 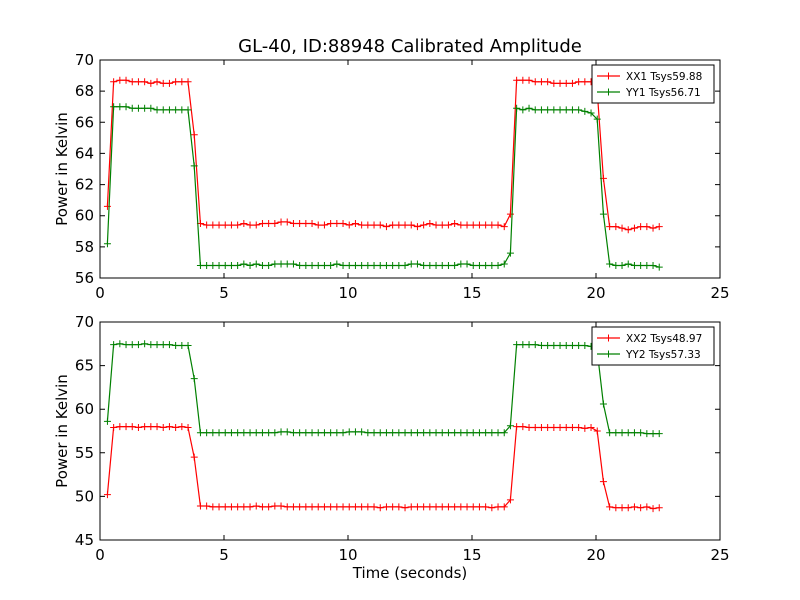 What do you see at coordinates (608, 76) in the screenshot?
I see `legend-marker` at bounding box center [608, 76].